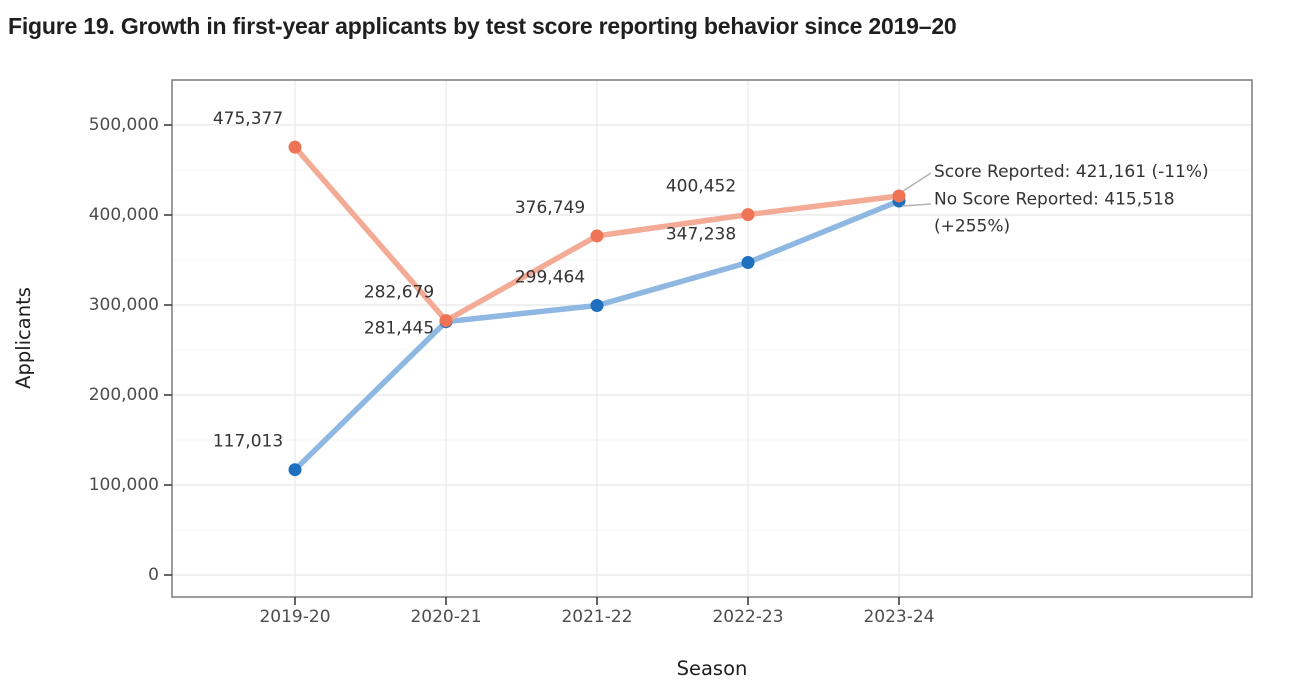  What do you see at coordinates (124, 395) in the screenshot?
I see `y-tick-label: 200,000` at bounding box center [124, 395].